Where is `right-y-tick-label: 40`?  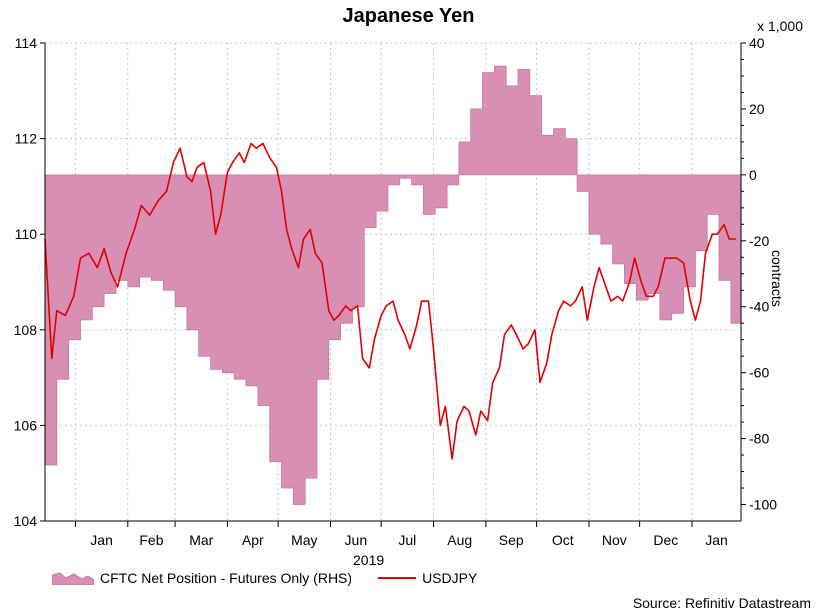 right-y-tick-label: 40 is located at coordinates (757, 43).